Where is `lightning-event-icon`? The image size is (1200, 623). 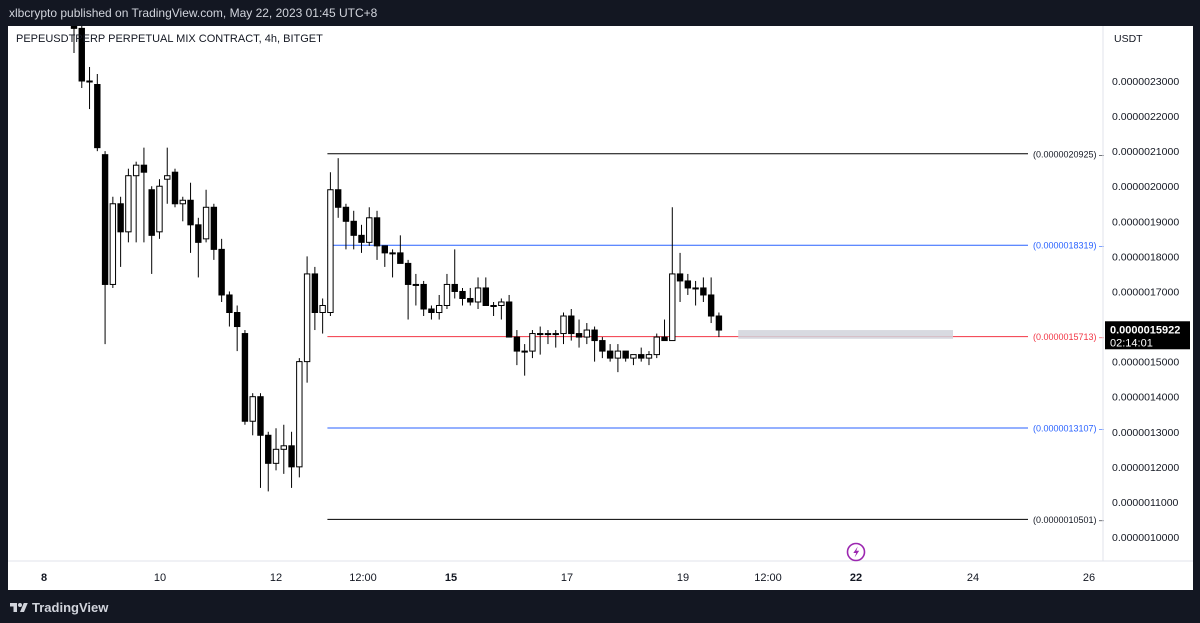 lightning-event-icon is located at coordinates (856, 552).